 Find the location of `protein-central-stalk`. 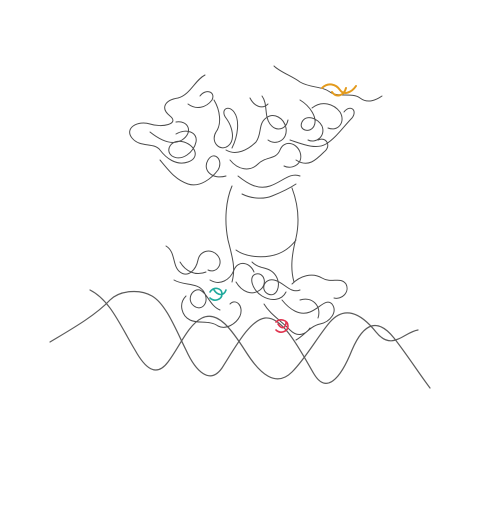

protein-central-stalk is located at coordinates (262, 233).